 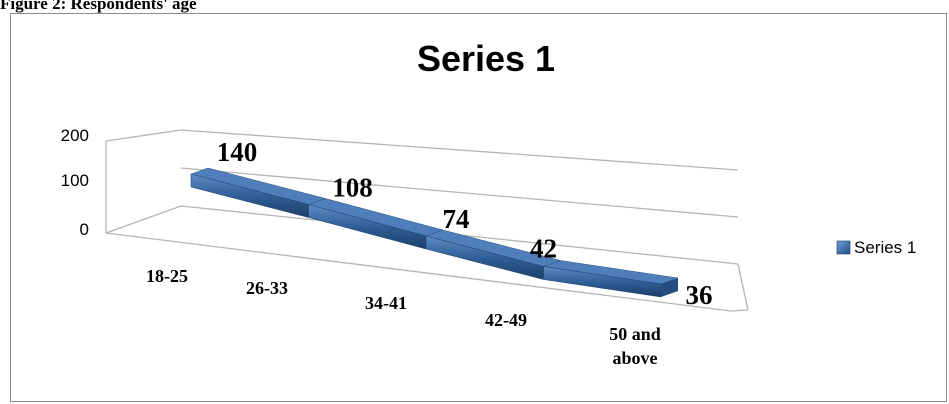 What do you see at coordinates (98, 6) in the screenshot?
I see `figure-caption: Figure 2: Respondents' age` at bounding box center [98, 6].